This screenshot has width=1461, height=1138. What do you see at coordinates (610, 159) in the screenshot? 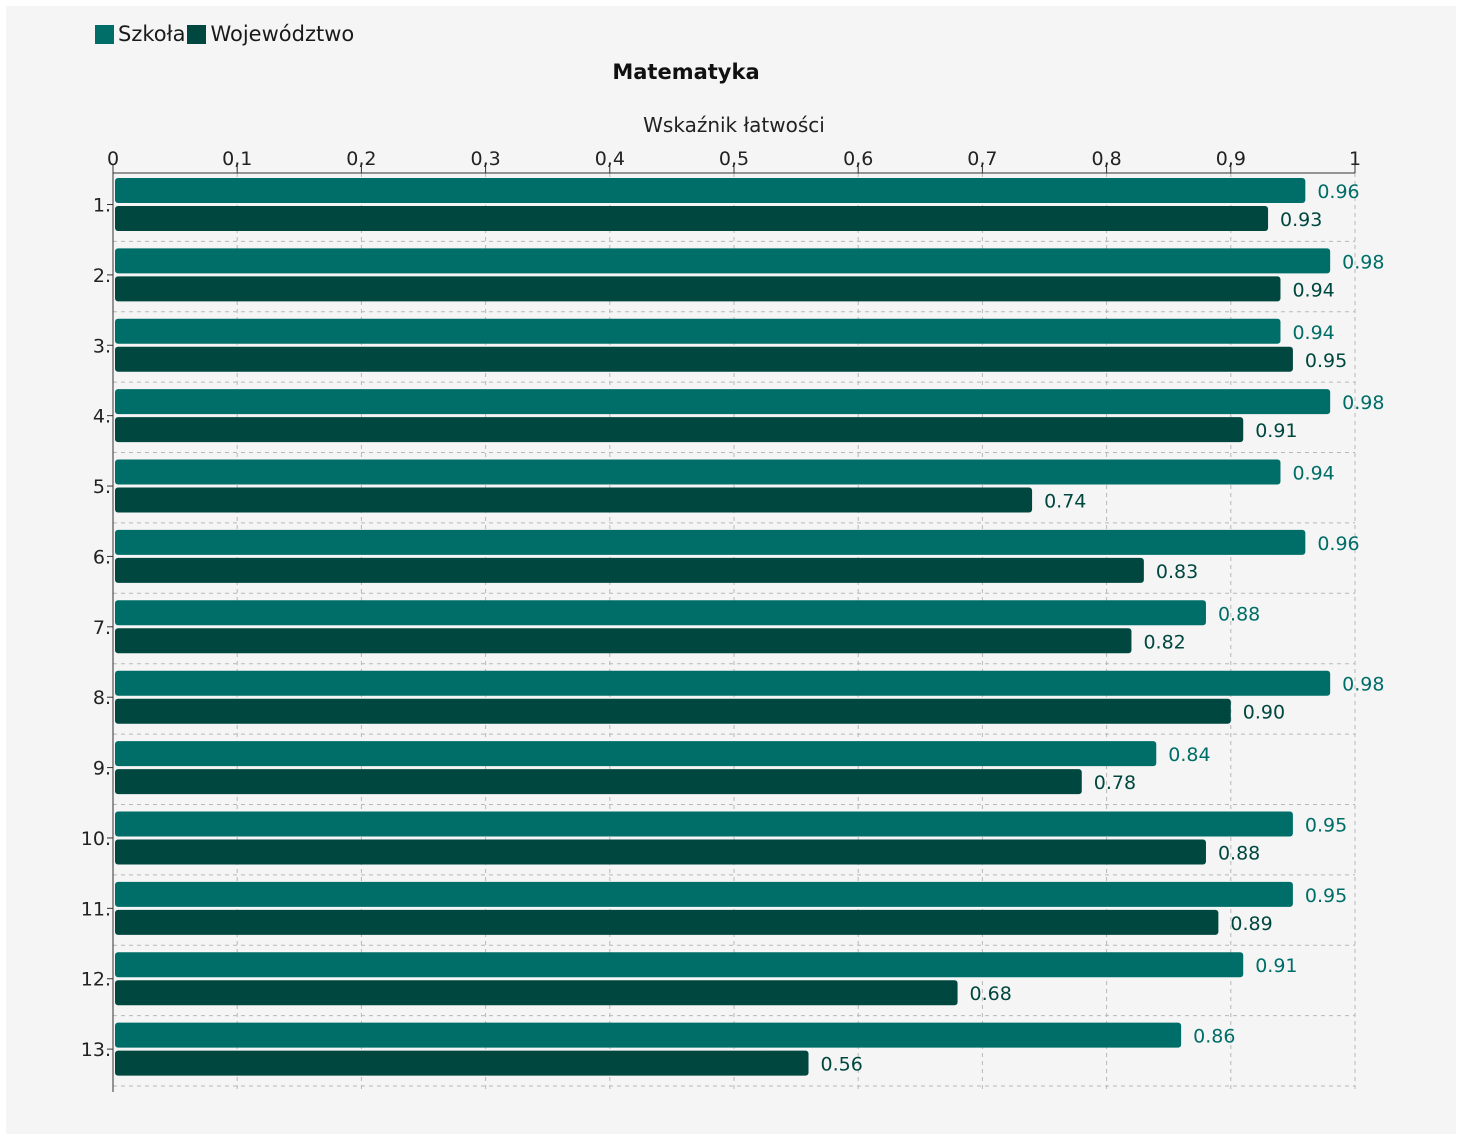
I see `x-tick-label-4: 0,4` at bounding box center [610, 159].